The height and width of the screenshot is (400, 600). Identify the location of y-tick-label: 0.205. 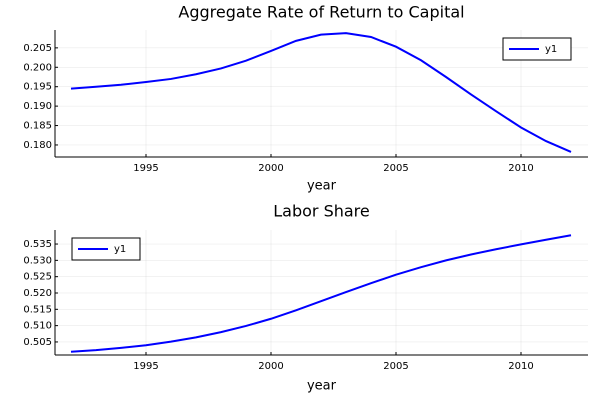
(37, 48).